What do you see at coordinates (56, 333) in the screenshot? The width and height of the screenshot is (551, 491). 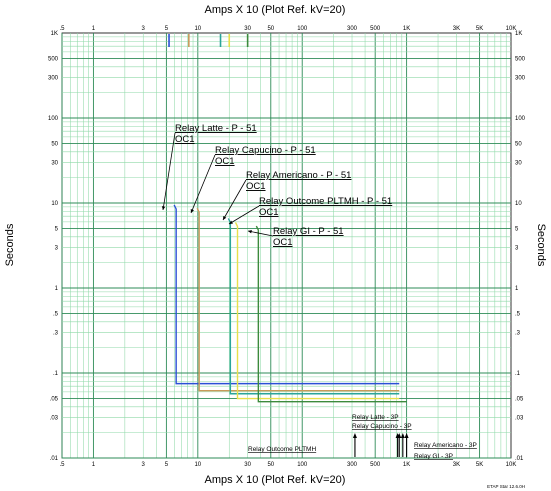 I see `y-tick-label-left: .3` at bounding box center [56, 333].